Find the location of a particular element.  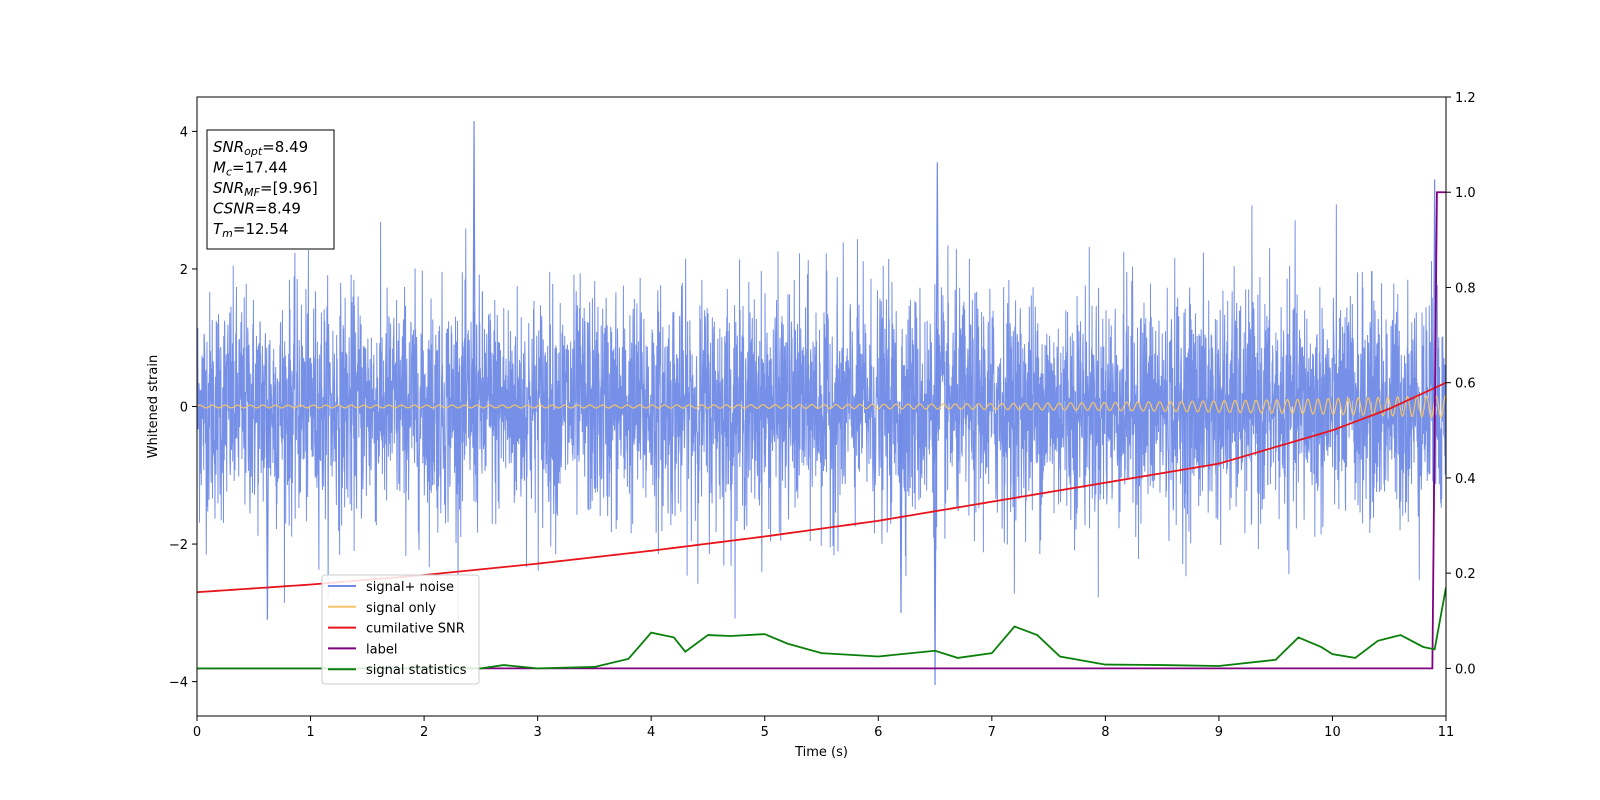

y-right-tick-label: 0.8 is located at coordinates (1465, 288).